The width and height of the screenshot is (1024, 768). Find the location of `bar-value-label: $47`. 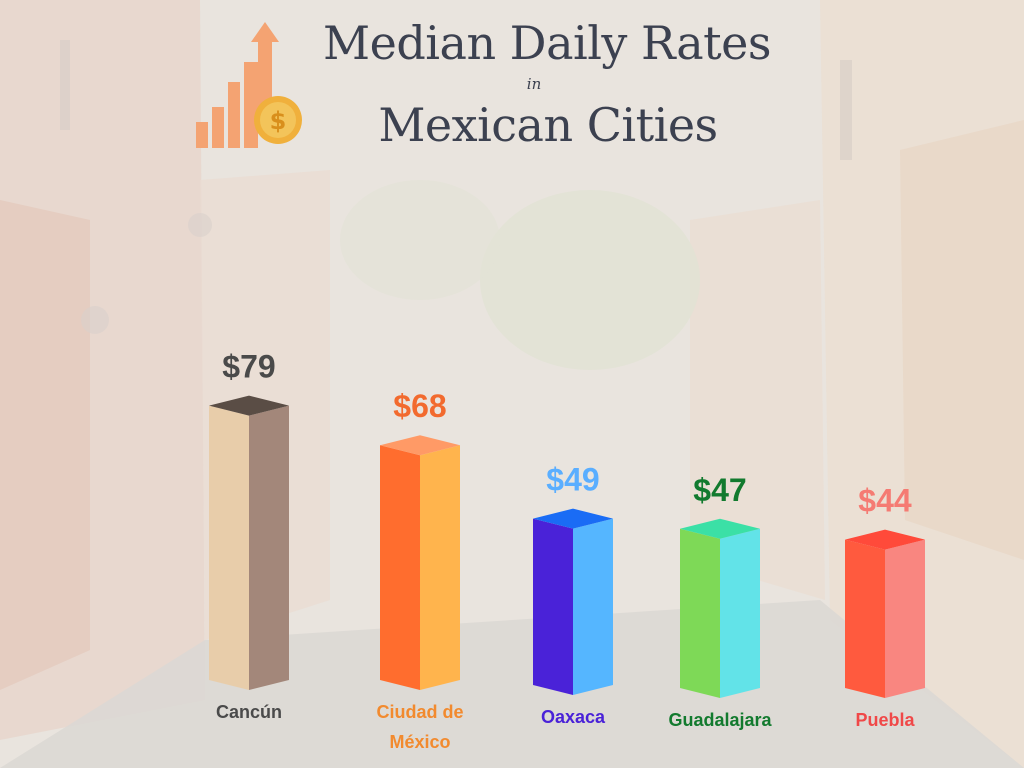

bar-value-label: $47 is located at coordinates (719, 490).